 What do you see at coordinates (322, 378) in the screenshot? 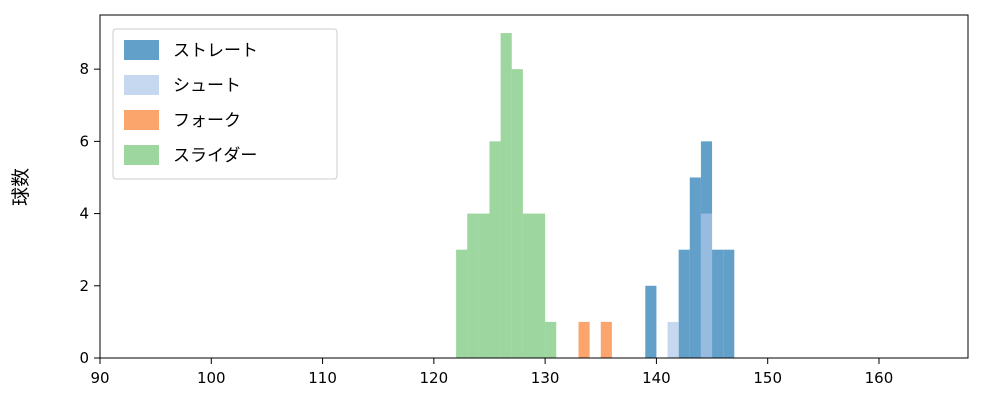
I see `x-tick-label: 110` at bounding box center [322, 378].